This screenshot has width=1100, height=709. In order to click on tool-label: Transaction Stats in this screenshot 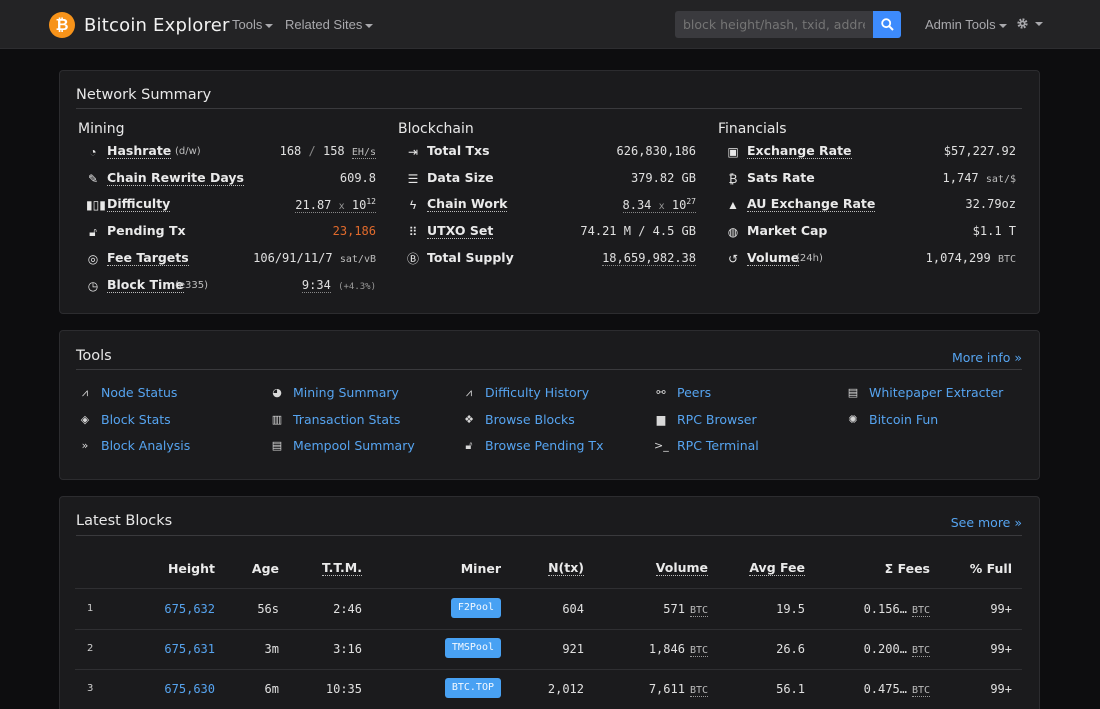, I will do `click(347, 419)`.